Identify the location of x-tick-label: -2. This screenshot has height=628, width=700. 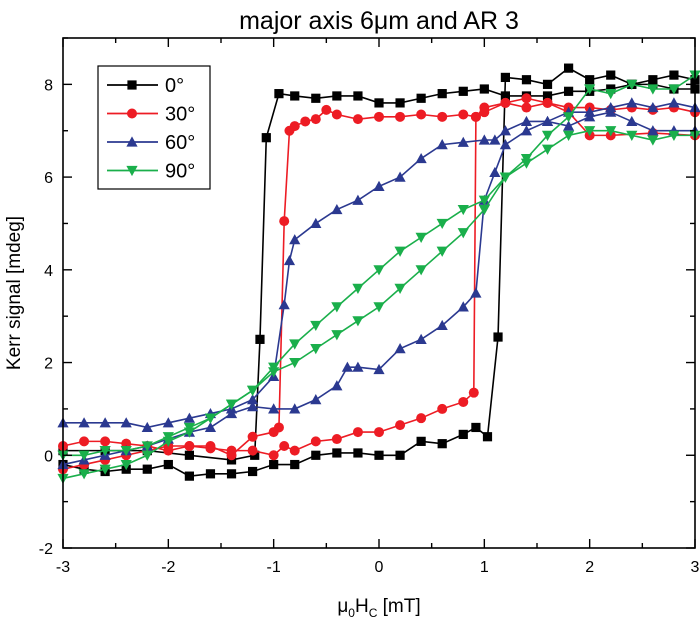
(168, 567).